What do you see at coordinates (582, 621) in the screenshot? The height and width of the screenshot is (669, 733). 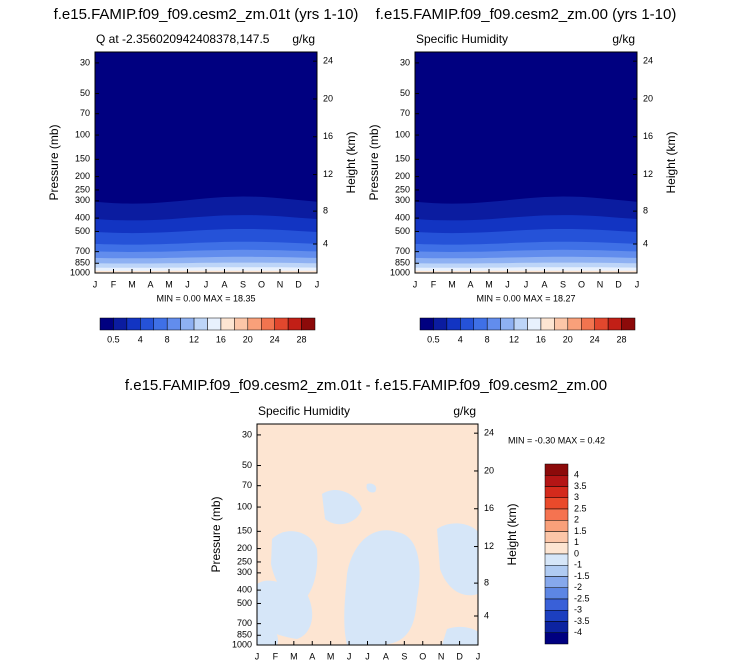 I see `colorbar-label: -3.5` at bounding box center [582, 621].